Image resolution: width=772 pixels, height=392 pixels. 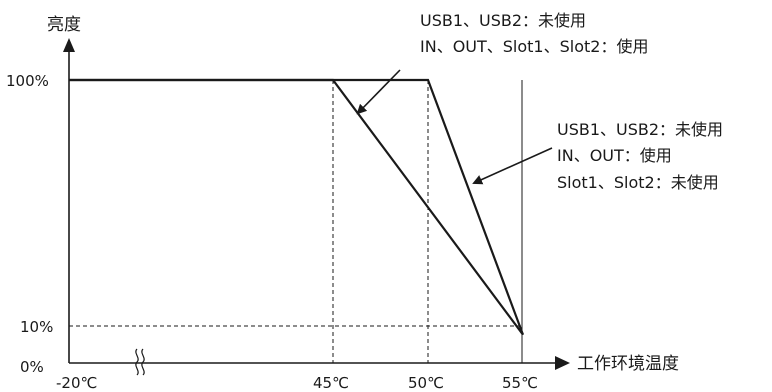 What do you see at coordinates (36, 327) in the screenshot?
I see `y-tick-10: 10%` at bounding box center [36, 327].